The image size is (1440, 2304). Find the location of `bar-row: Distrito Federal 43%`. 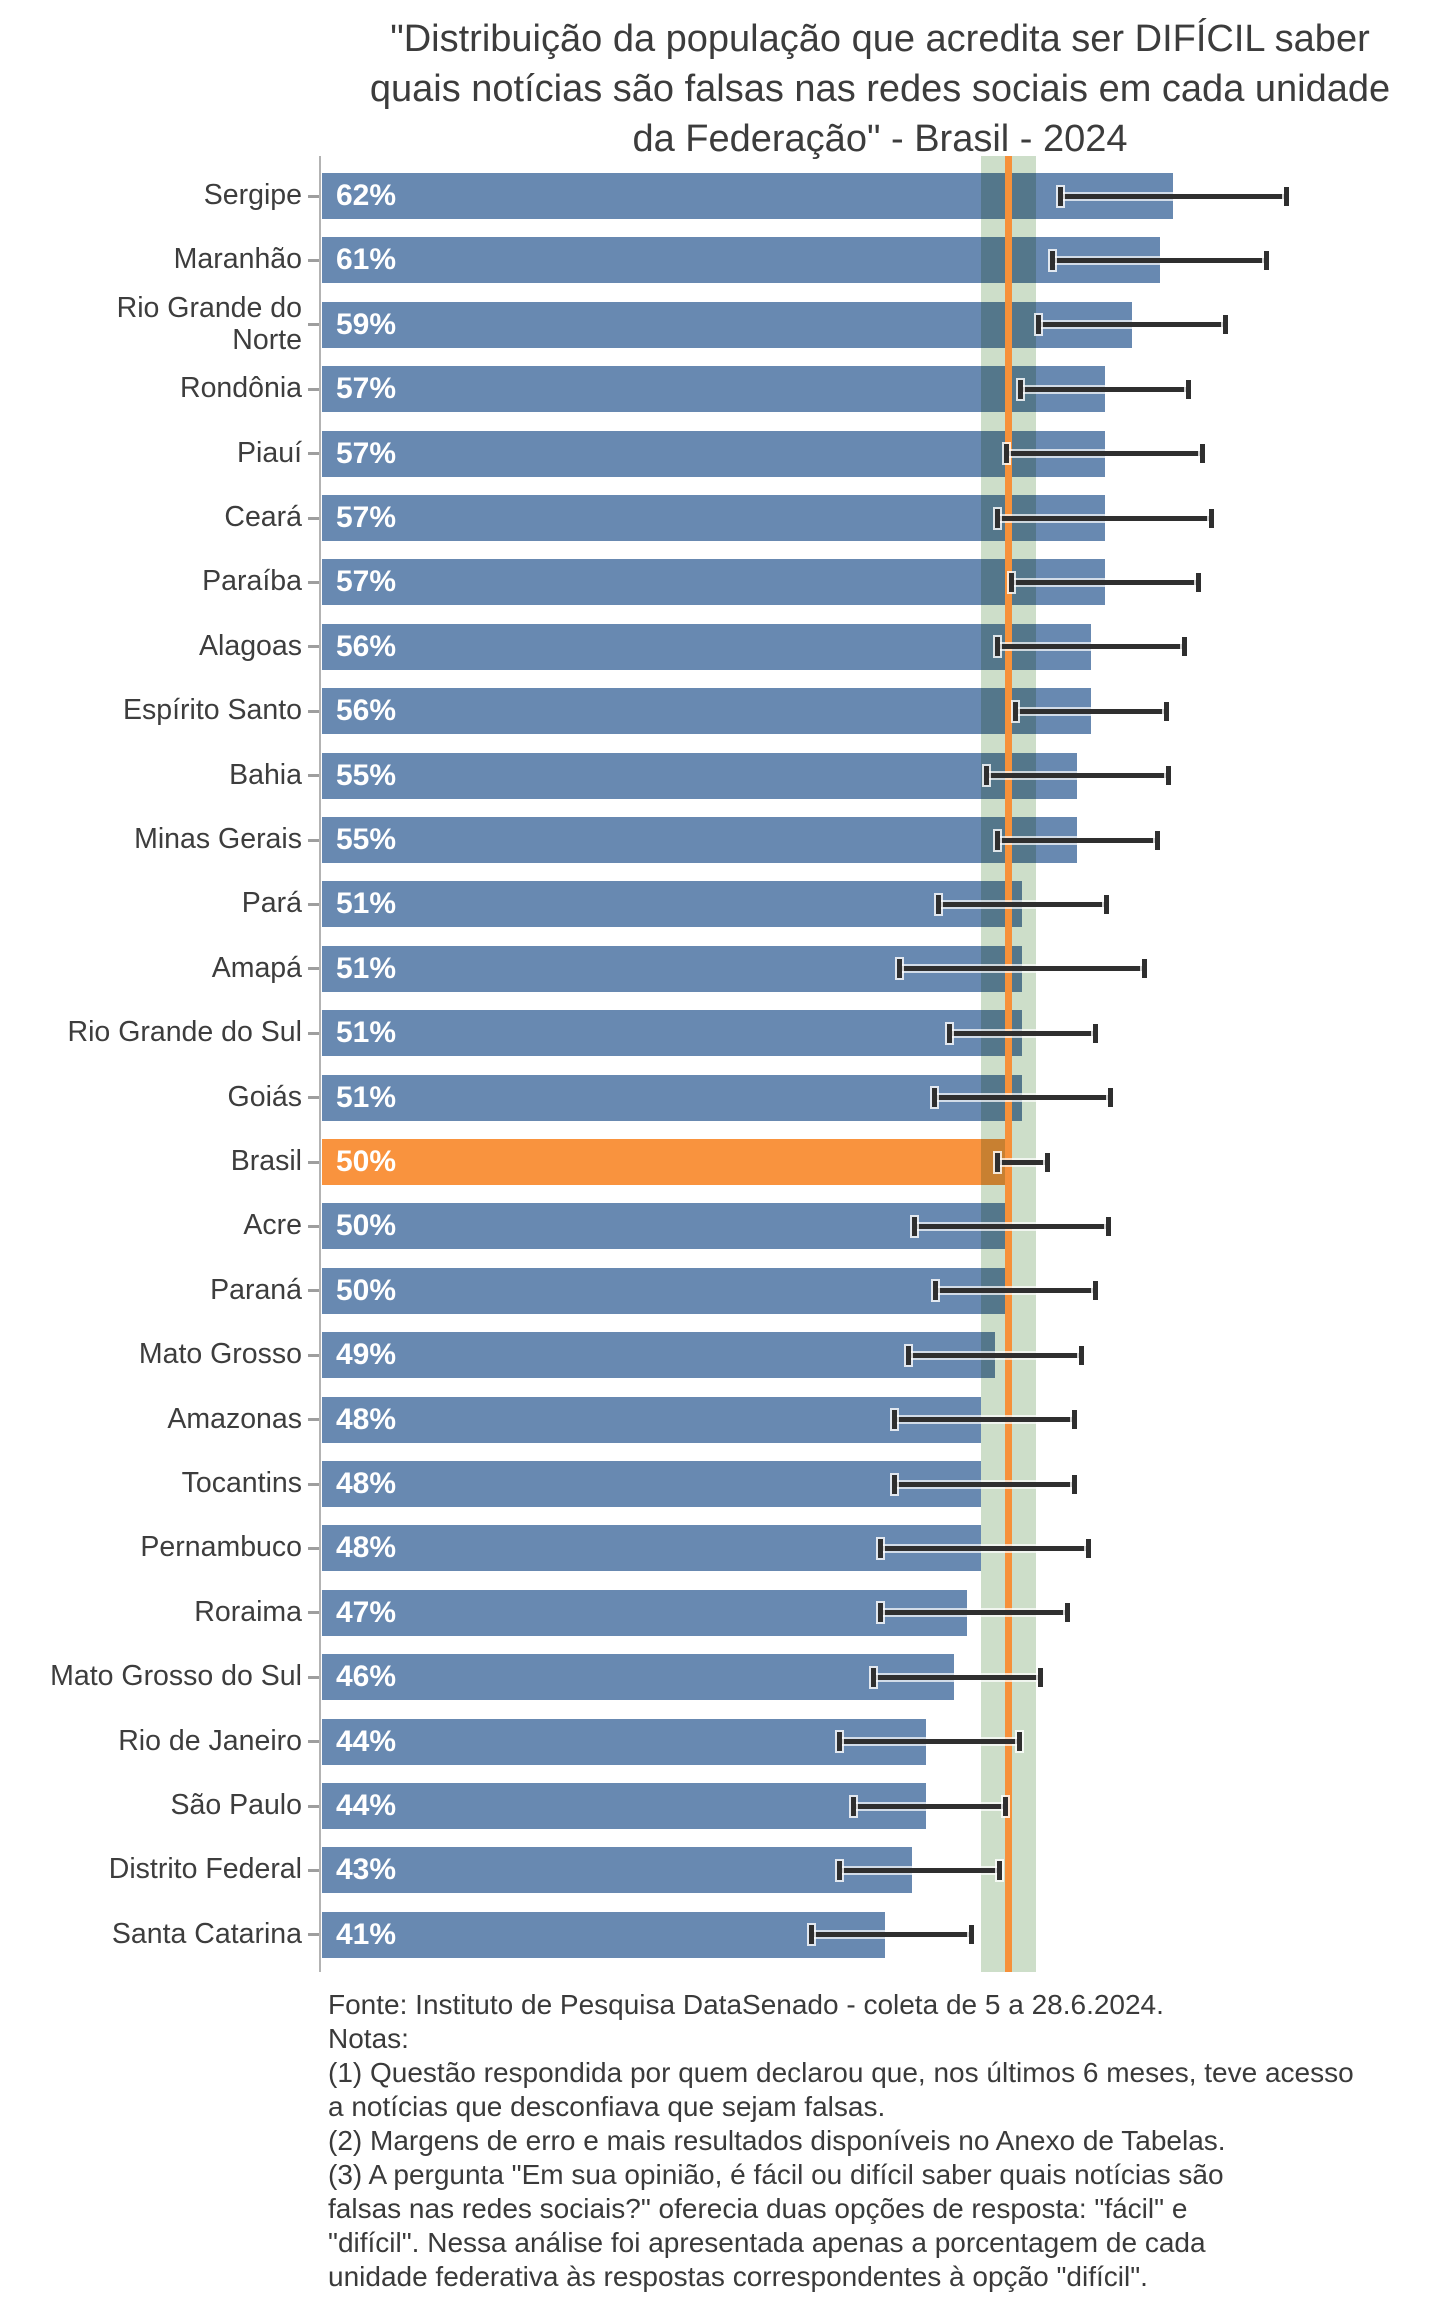

bar-row: Distrito Federal 43% is located at coordinates (720, 1870).